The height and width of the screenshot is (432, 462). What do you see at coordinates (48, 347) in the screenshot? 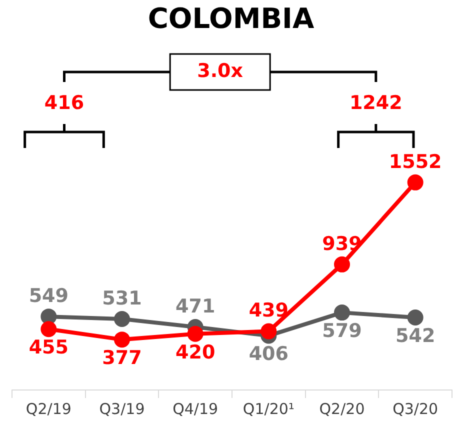
I see `data-label: 455` at bounding box center [48, 347].